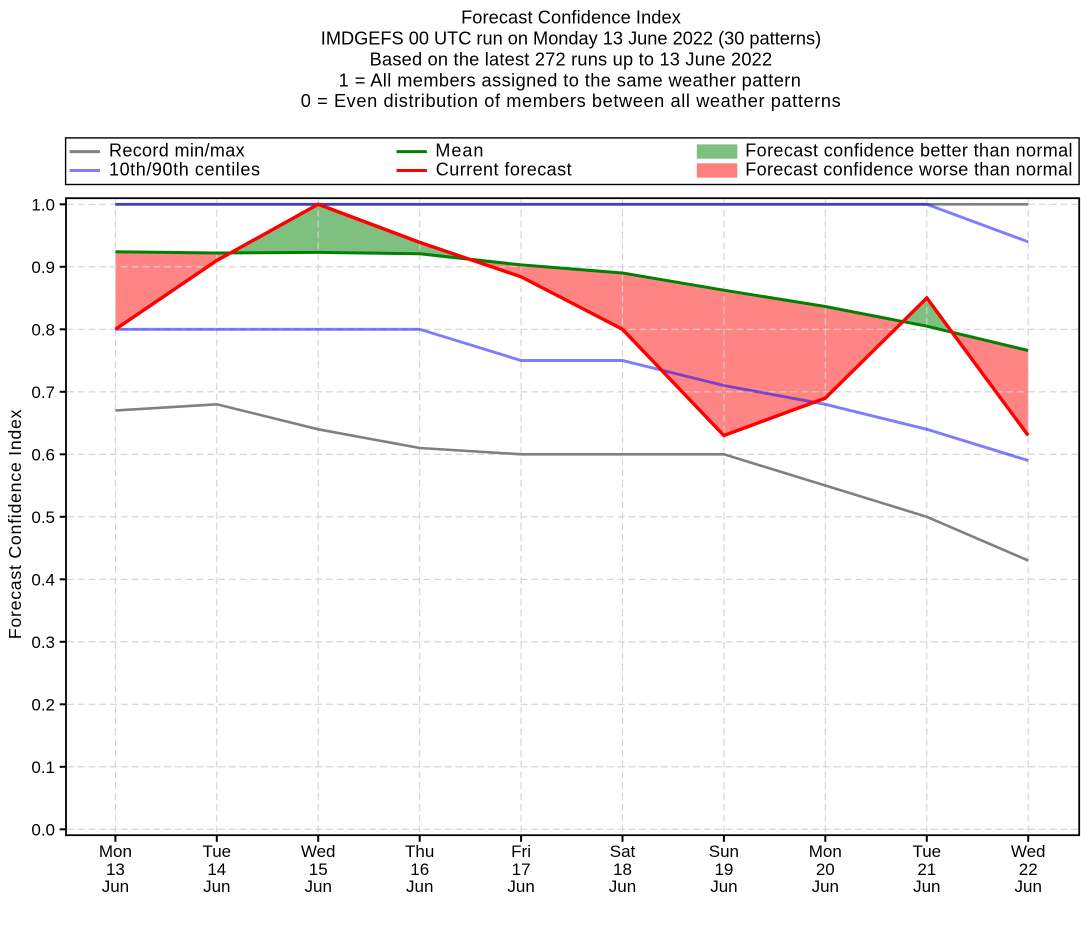  I want to click on svg-text: Sun, so click(724, 851).